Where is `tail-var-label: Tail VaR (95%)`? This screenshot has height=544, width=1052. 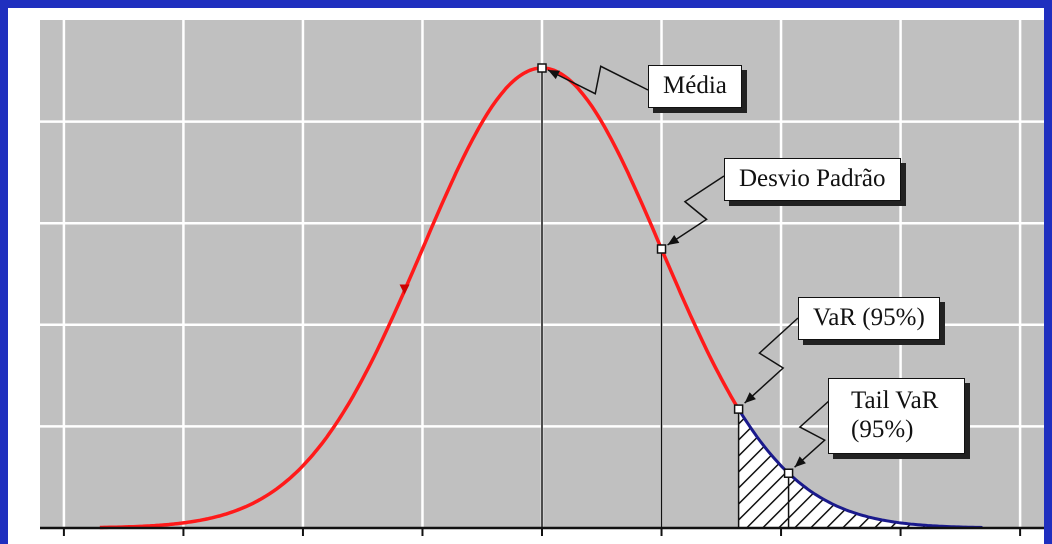
tail-var-label: Tail VaR (95%) is located at coordinates (897, 416).